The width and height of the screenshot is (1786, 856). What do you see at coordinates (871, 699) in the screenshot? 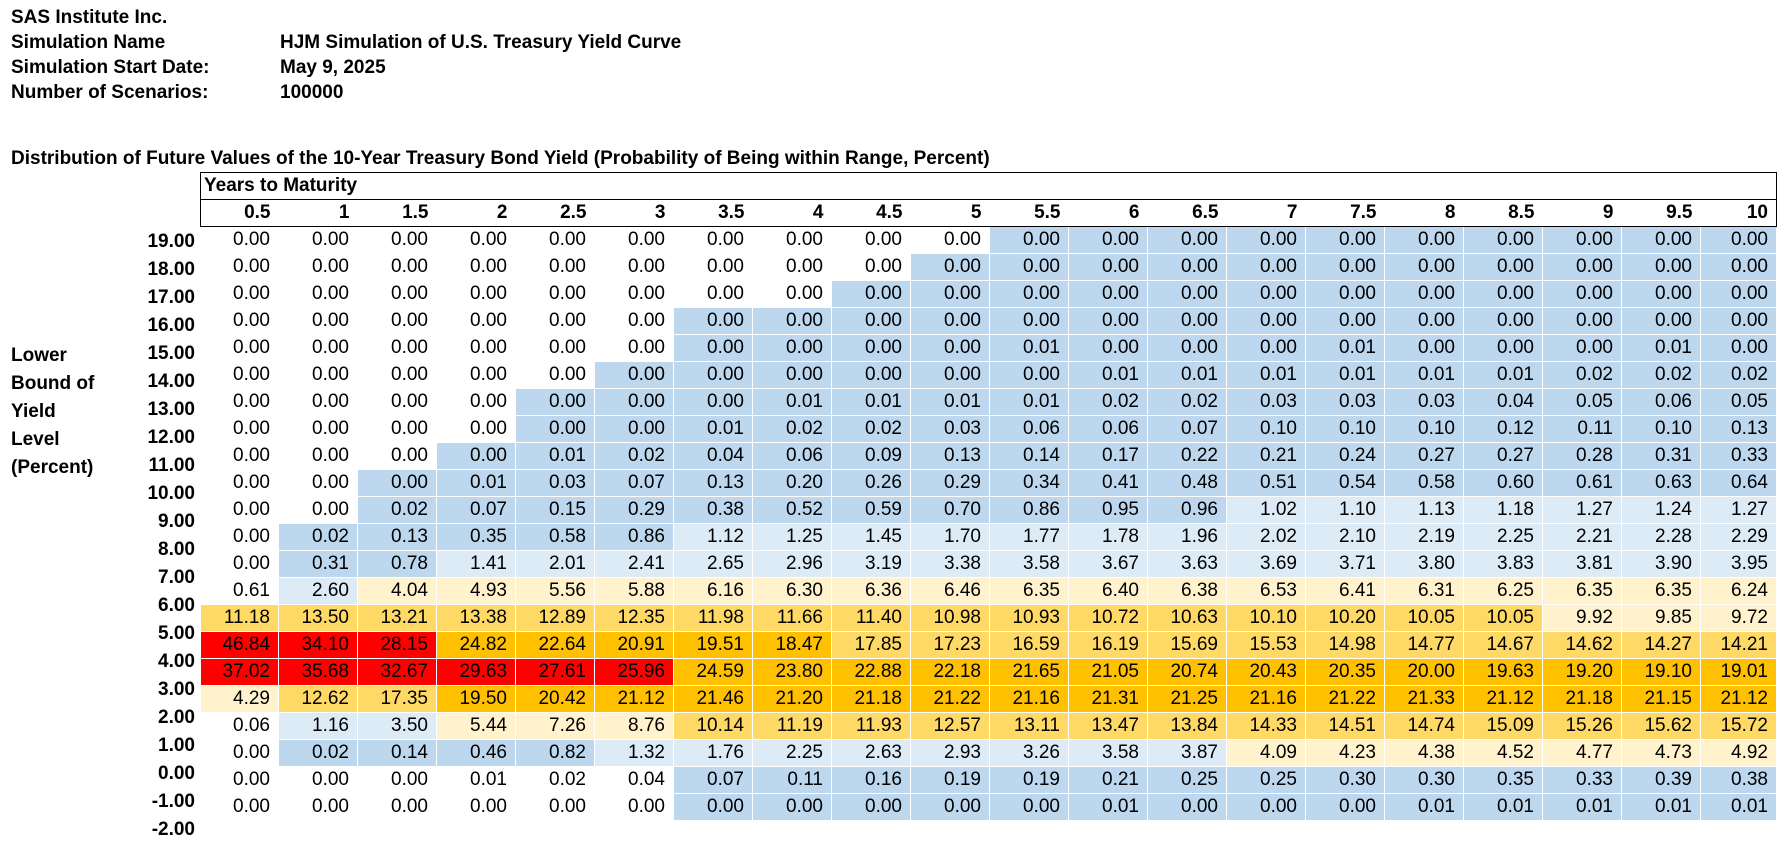
I see `table-cell: 21.18` at bounding box center [871, 699].